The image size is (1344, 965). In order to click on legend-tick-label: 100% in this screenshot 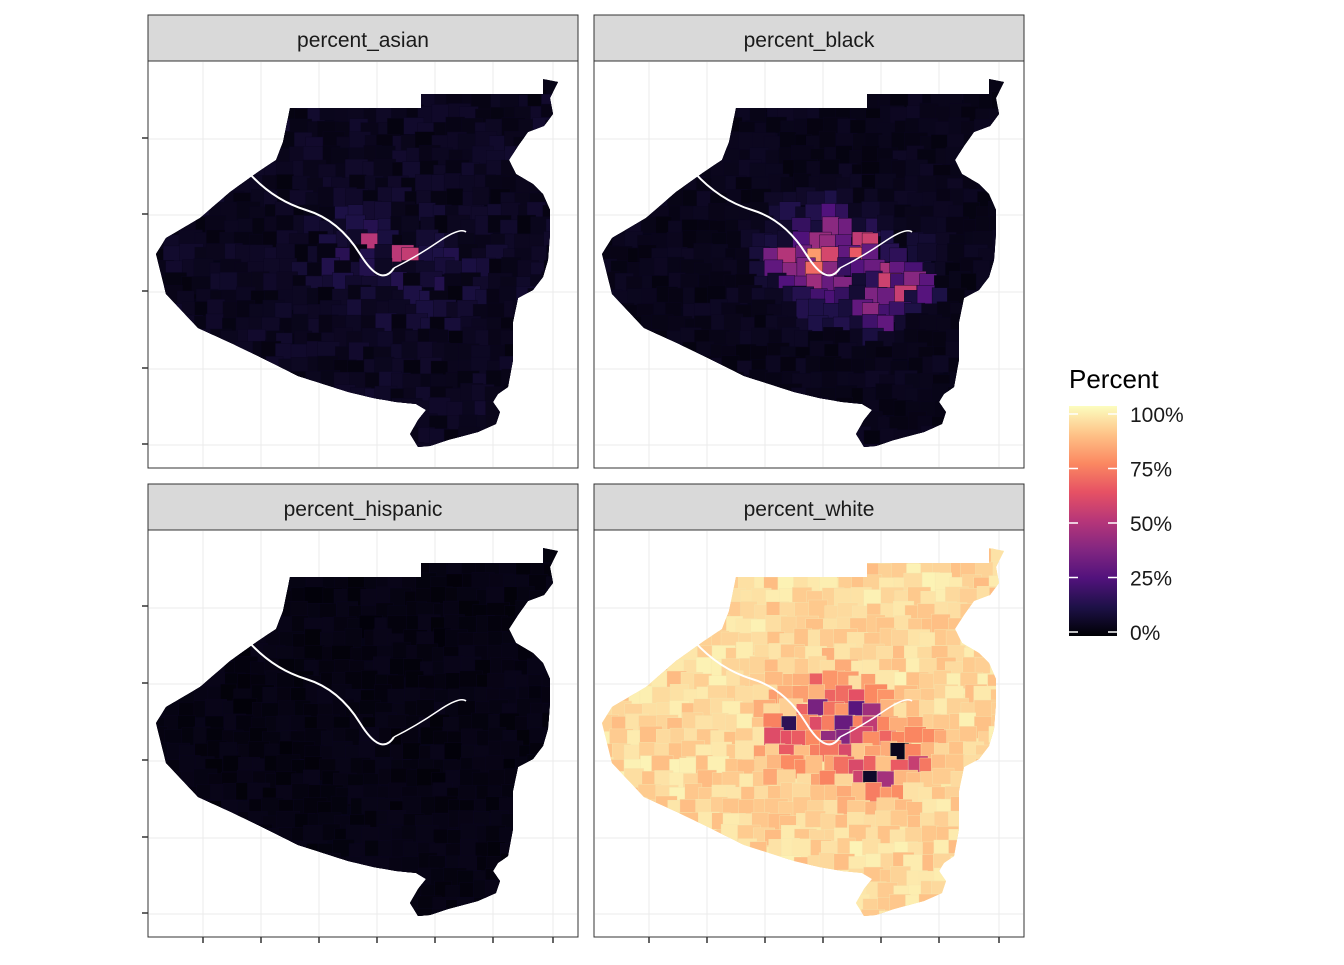, I will do `click(1157, 415)`.